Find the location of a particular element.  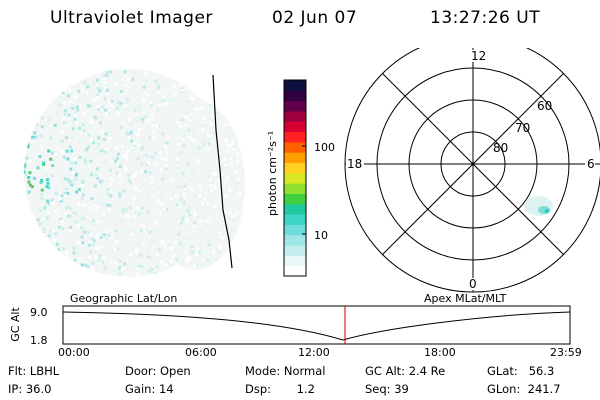

time-tick-0000: 00:00 is located at coordinates (74, 352).